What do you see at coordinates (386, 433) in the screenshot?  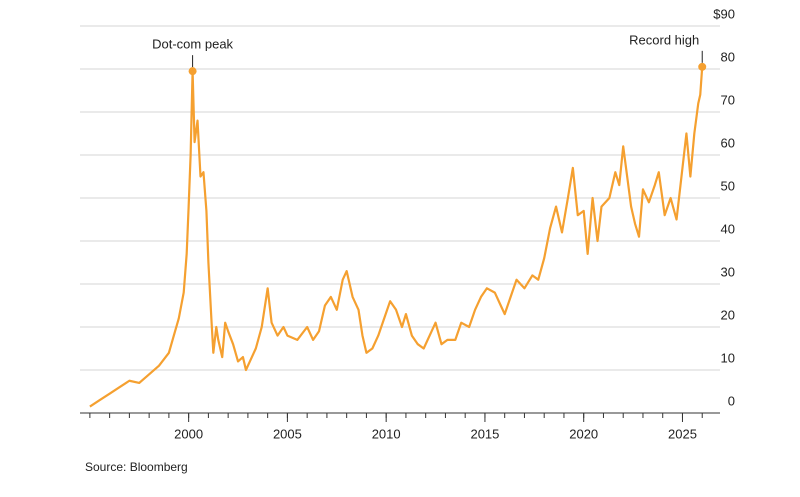 I see `x-tick-label: 2010` at bounding box center [386, 433].